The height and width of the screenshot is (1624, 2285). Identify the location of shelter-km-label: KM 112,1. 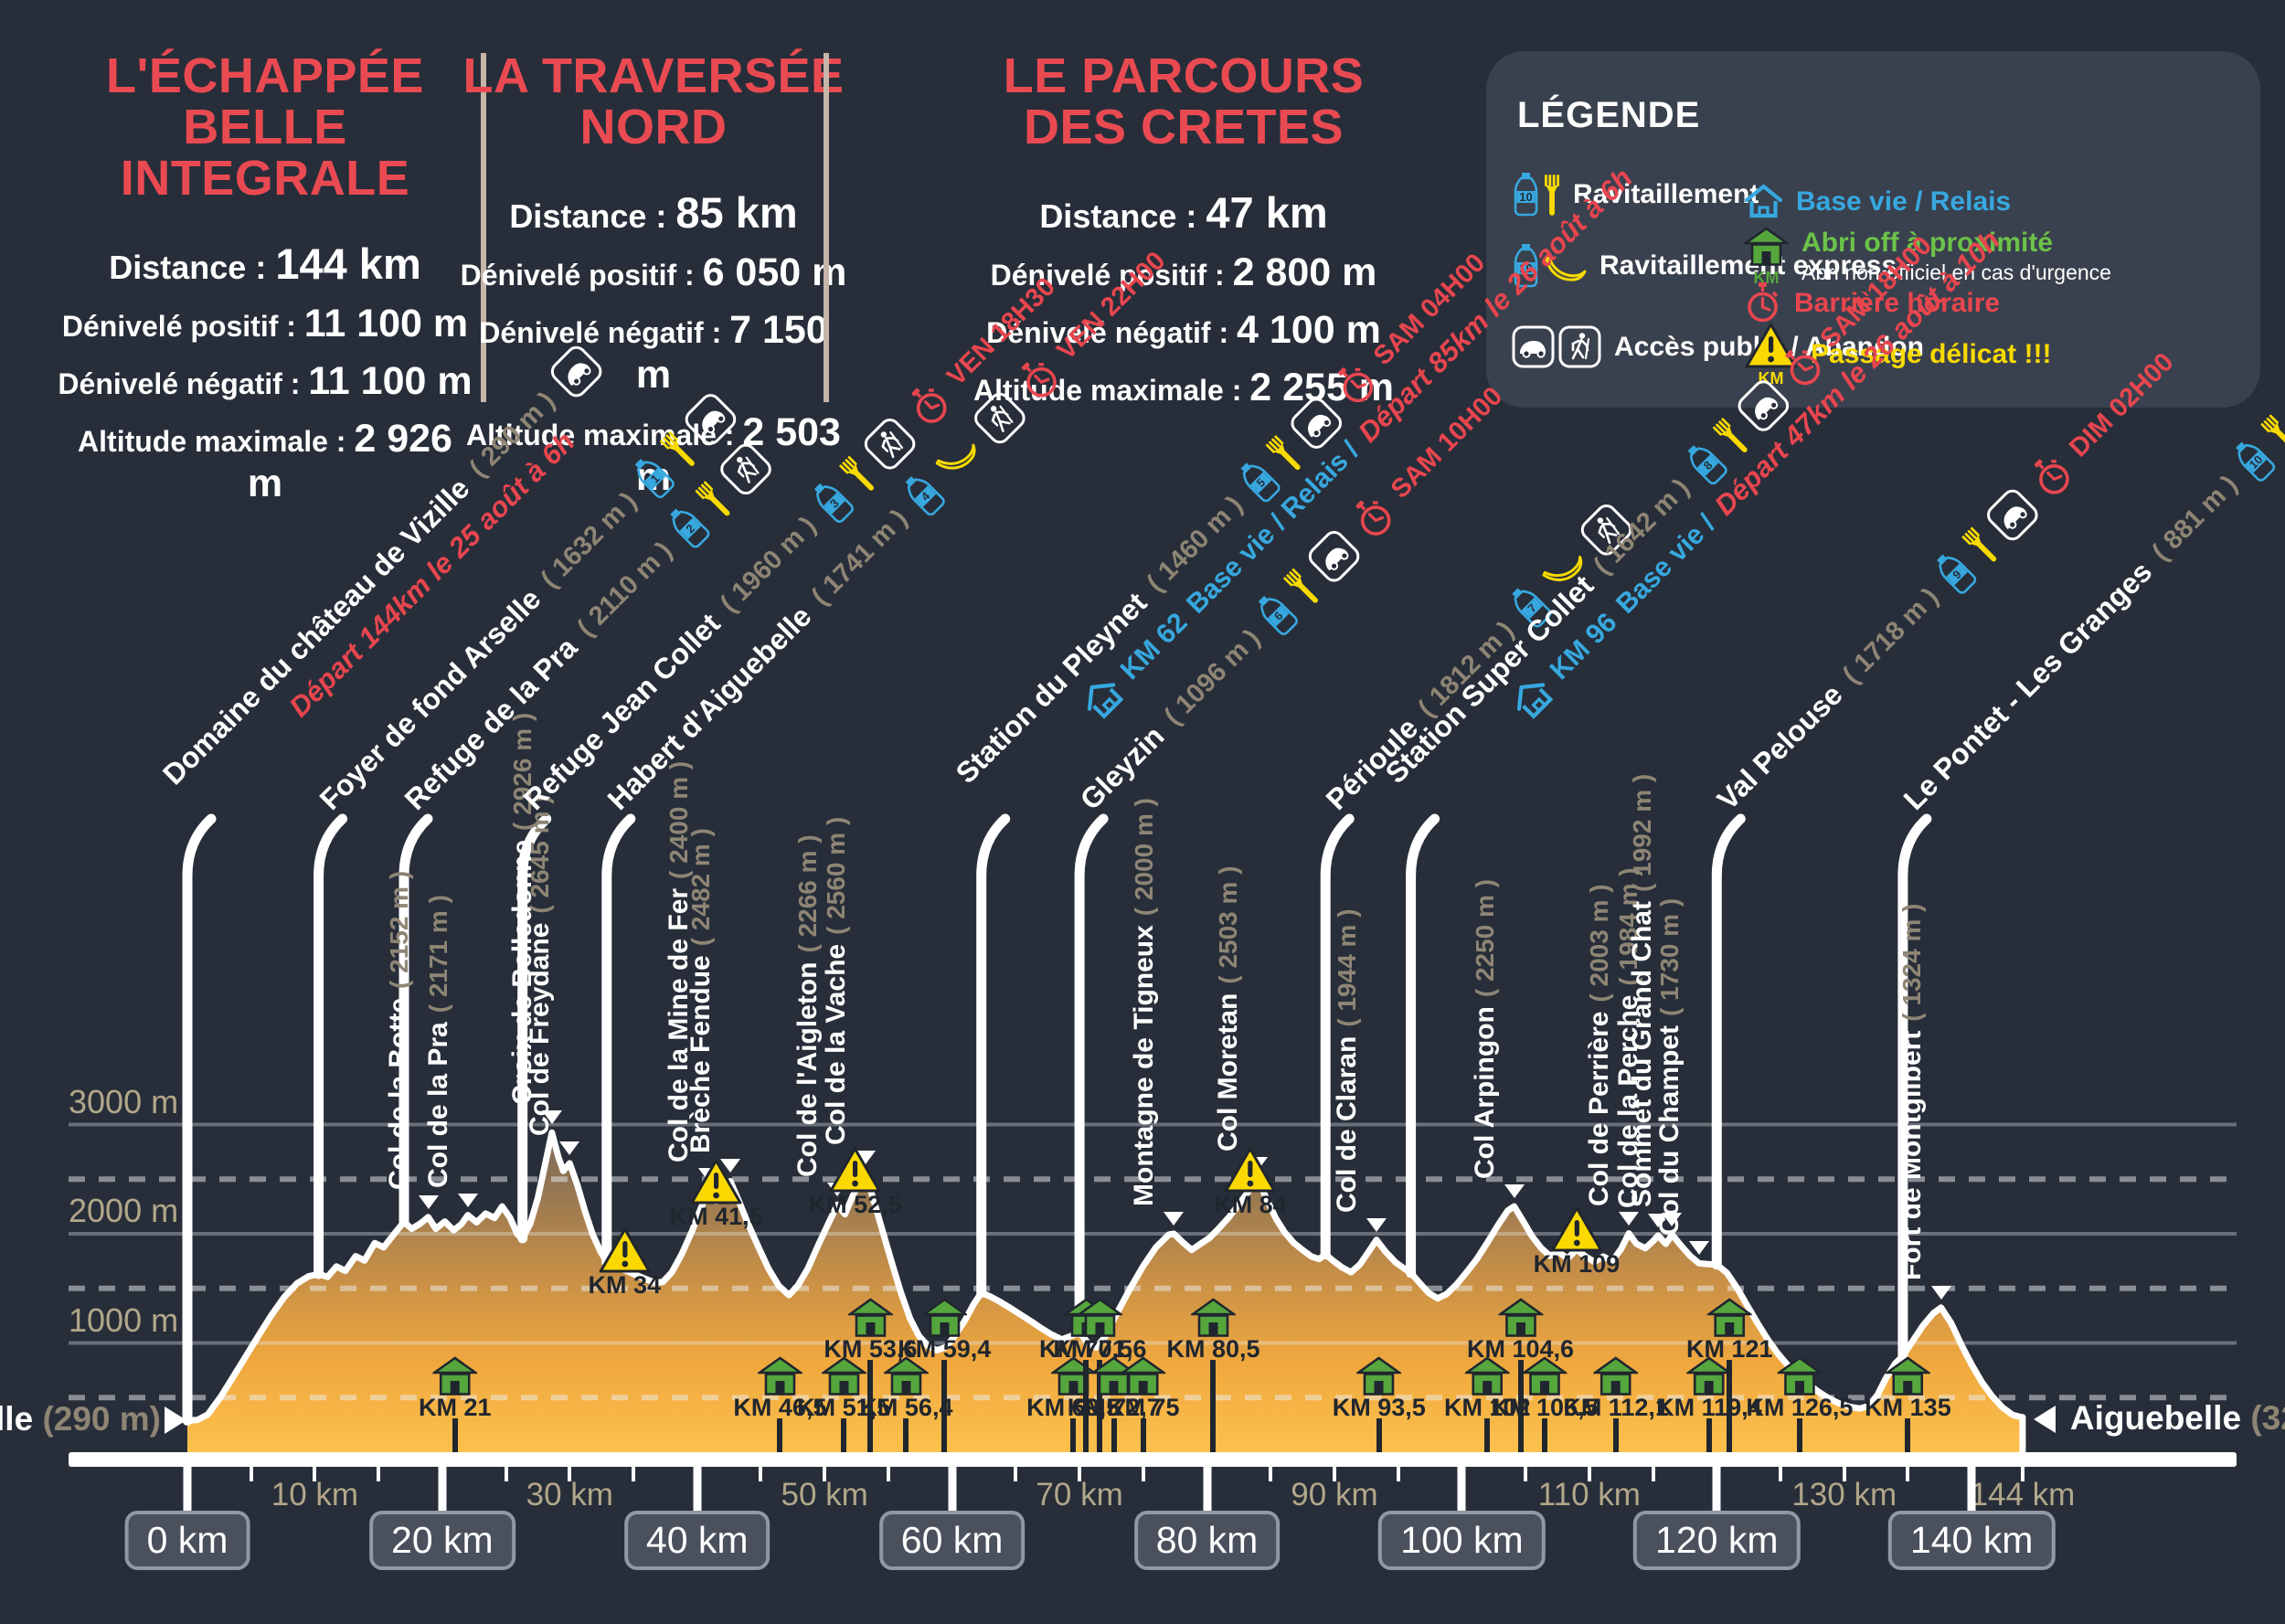
(1616, 1408).